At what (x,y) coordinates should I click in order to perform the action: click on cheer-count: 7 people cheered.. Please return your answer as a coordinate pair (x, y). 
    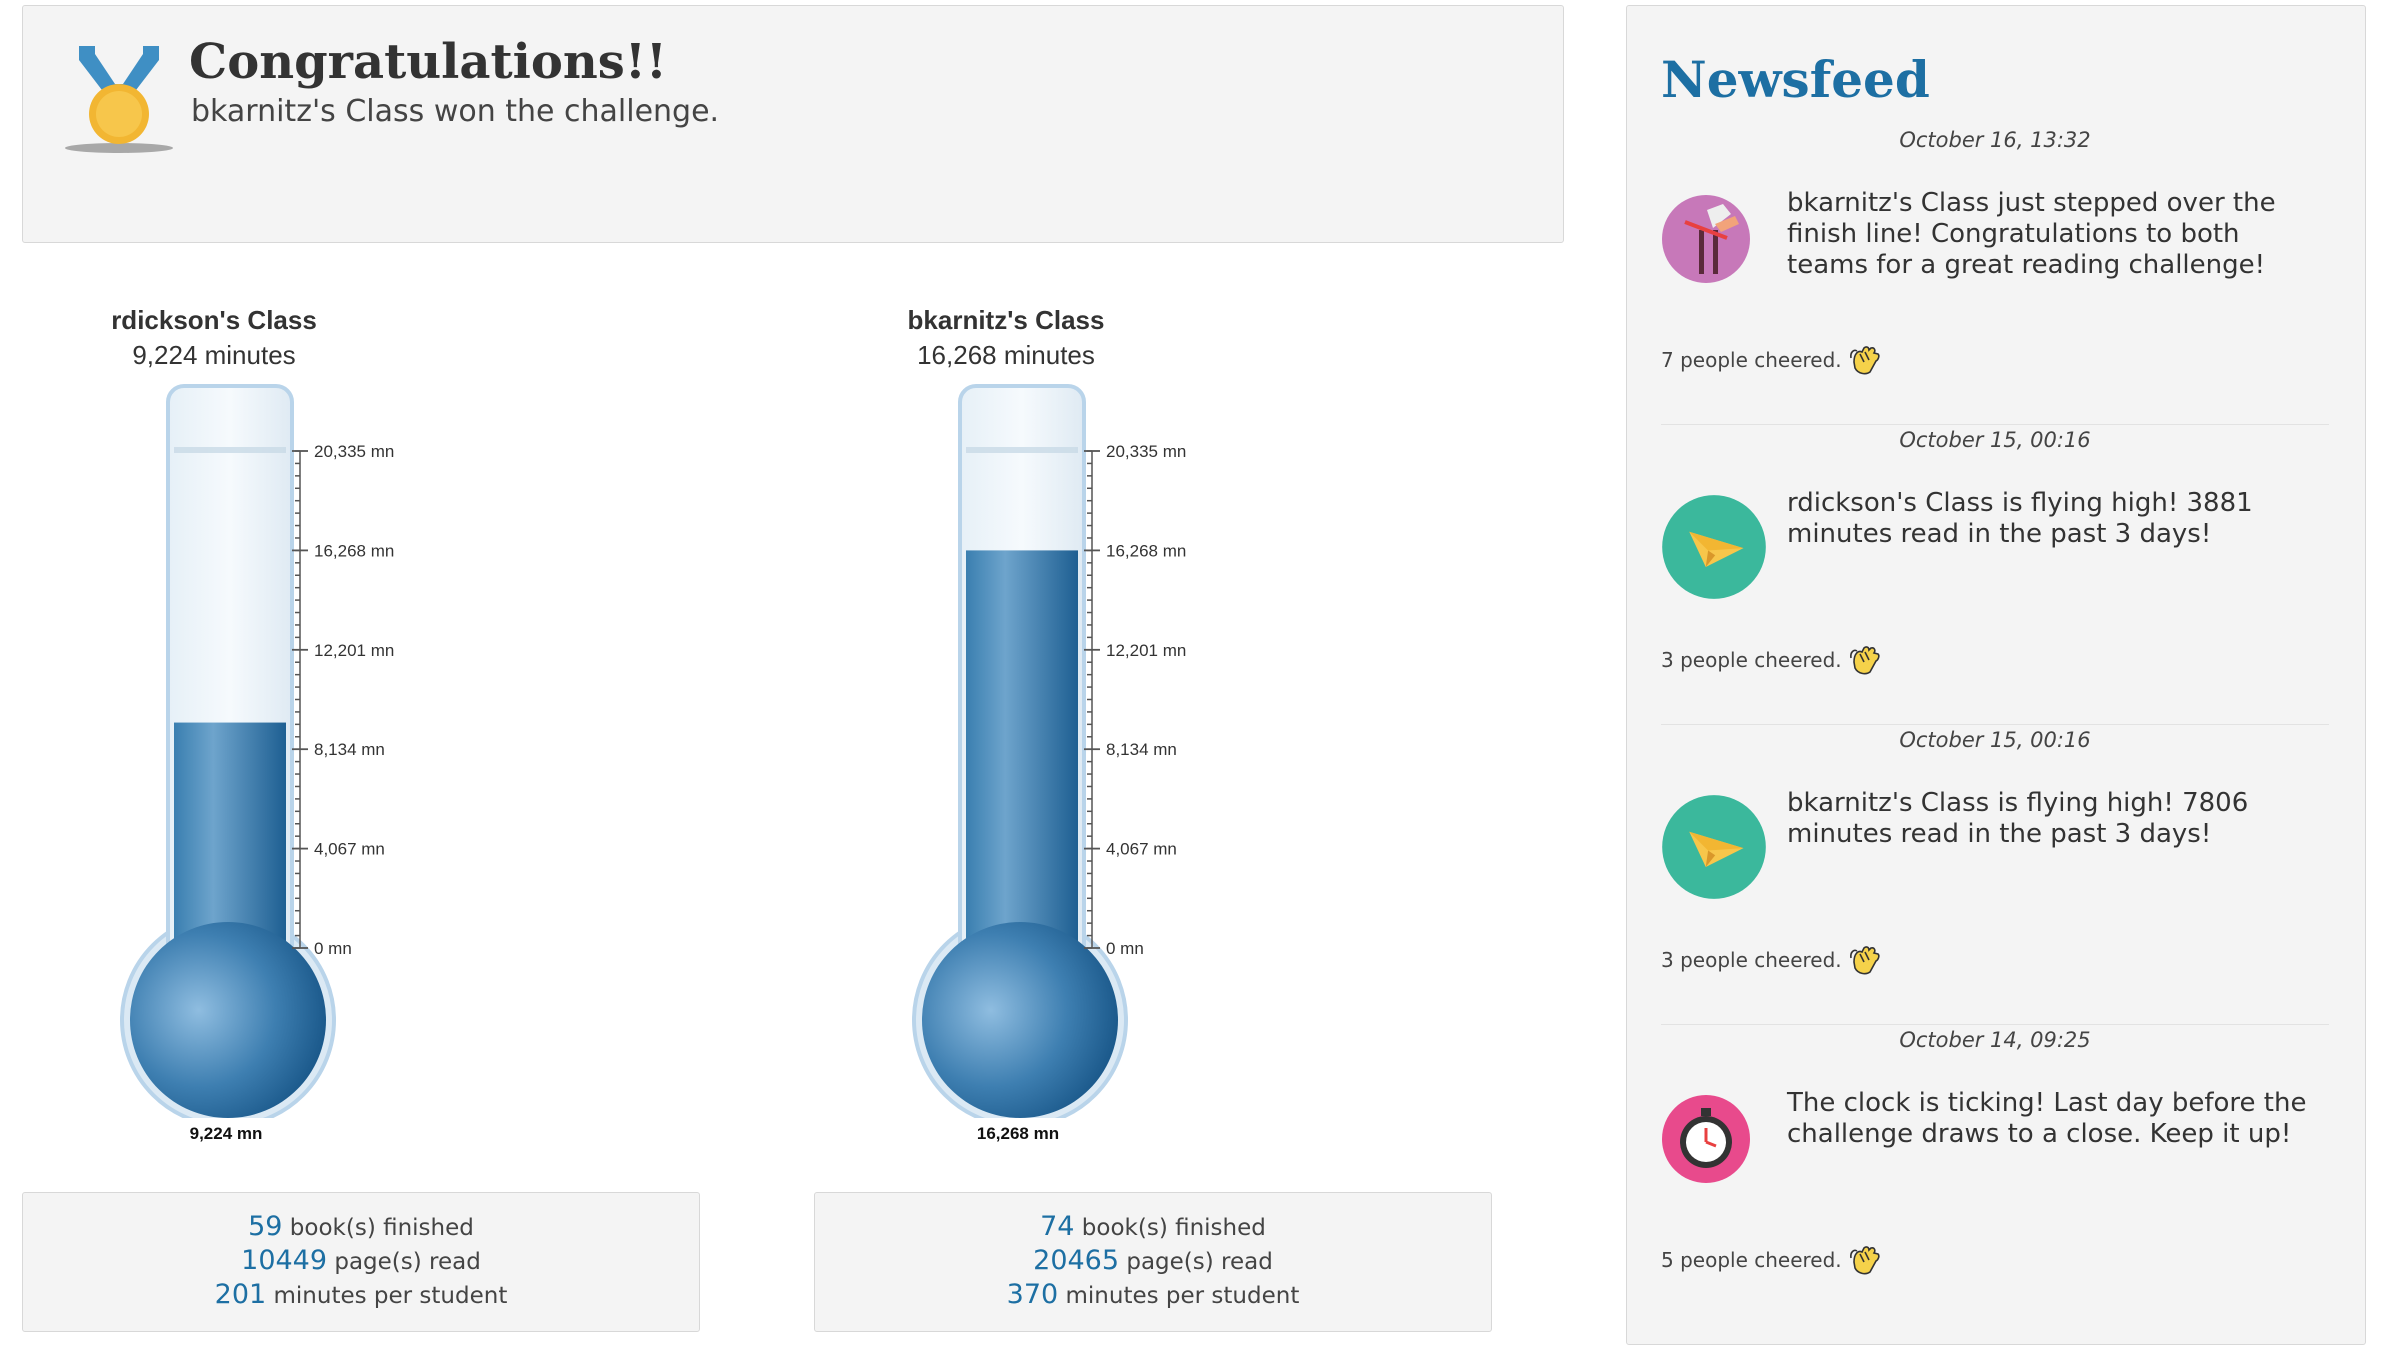
    Looking at the image, I should click on (1772, 360).